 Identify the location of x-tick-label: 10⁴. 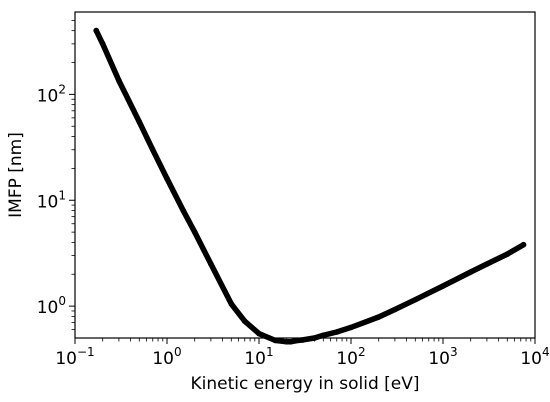
(534, 357).